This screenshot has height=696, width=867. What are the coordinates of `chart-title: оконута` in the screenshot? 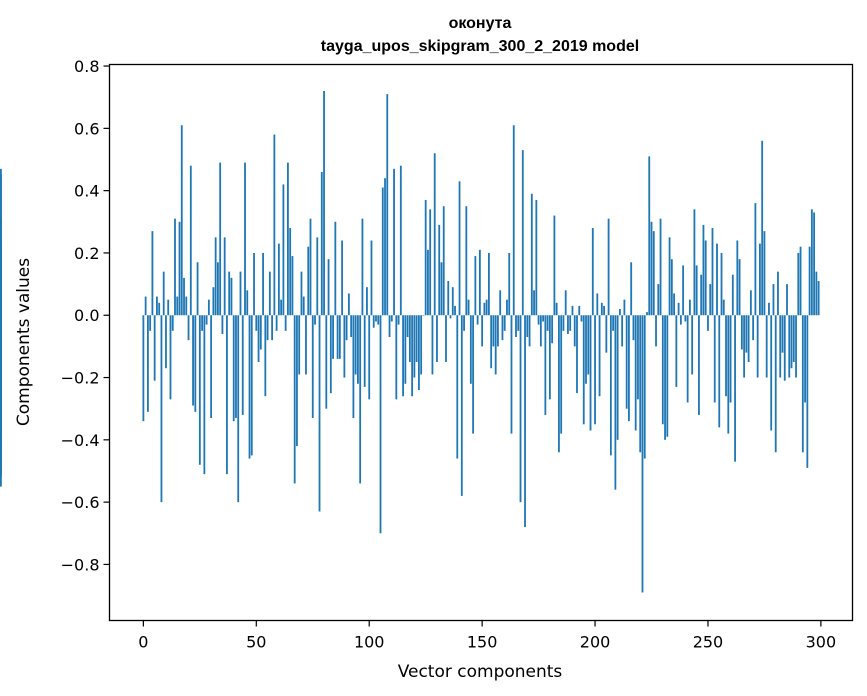 It's located at (480, 23).